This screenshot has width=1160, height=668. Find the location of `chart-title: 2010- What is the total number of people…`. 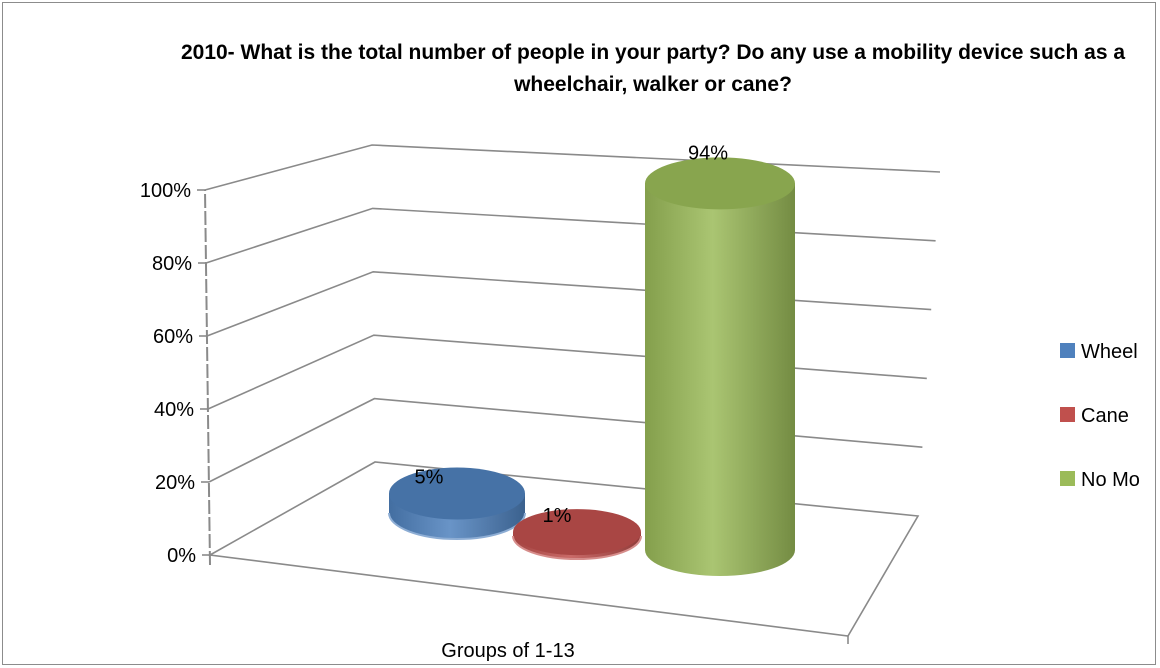

chart-title: 2010- What is the total number of people… is located at coordinates (653, 68).